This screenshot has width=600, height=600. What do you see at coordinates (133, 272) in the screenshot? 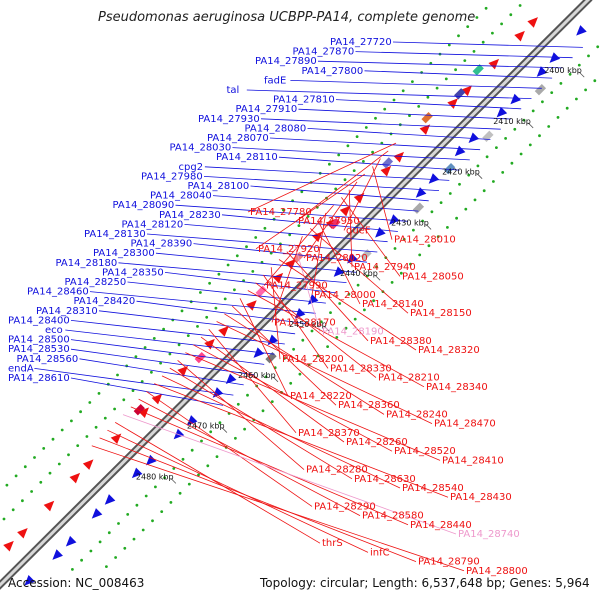
I see `plus-gene-label: PA14_28350` at bounding box center [133, 272].